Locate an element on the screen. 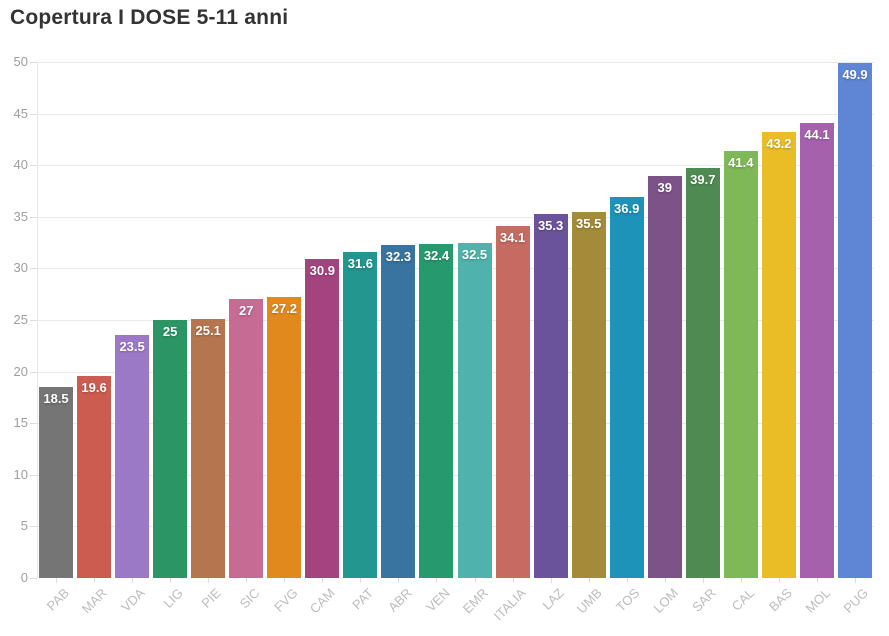 This screenshot has width=889, height=636. y-axis-label: 15 is located at coordinates (20, 423).